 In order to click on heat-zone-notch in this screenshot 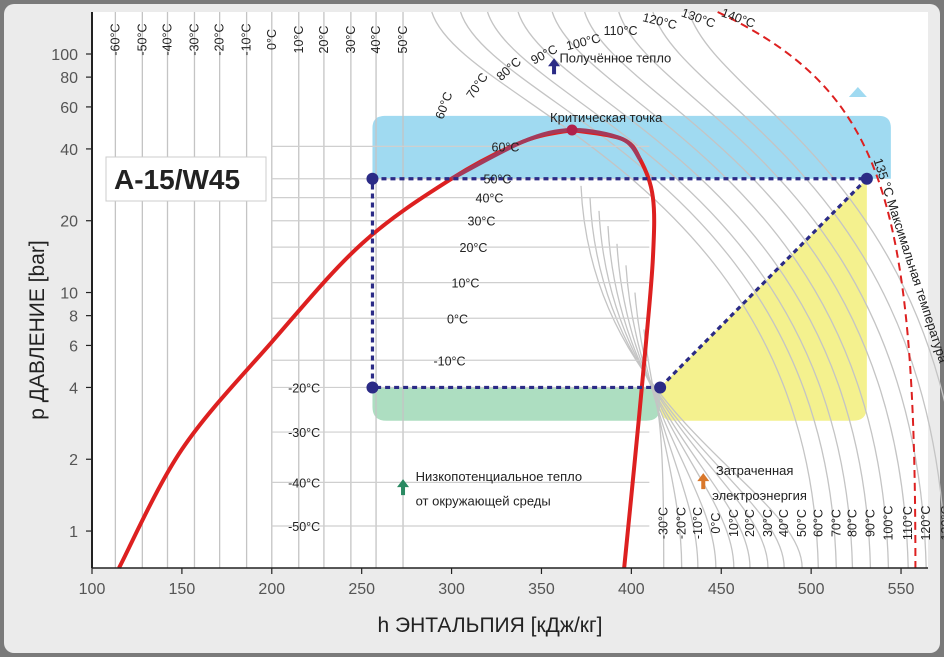, I will do `click(857, 92)`.